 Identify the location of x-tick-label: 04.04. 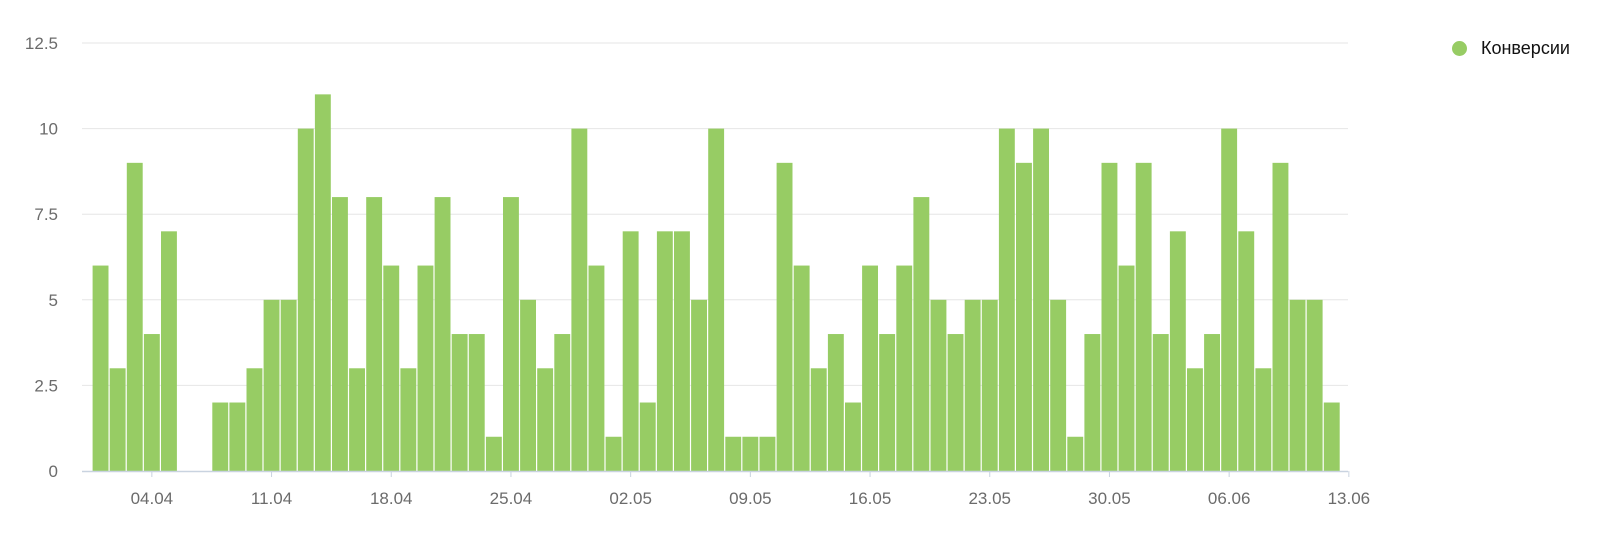
(152, 498).